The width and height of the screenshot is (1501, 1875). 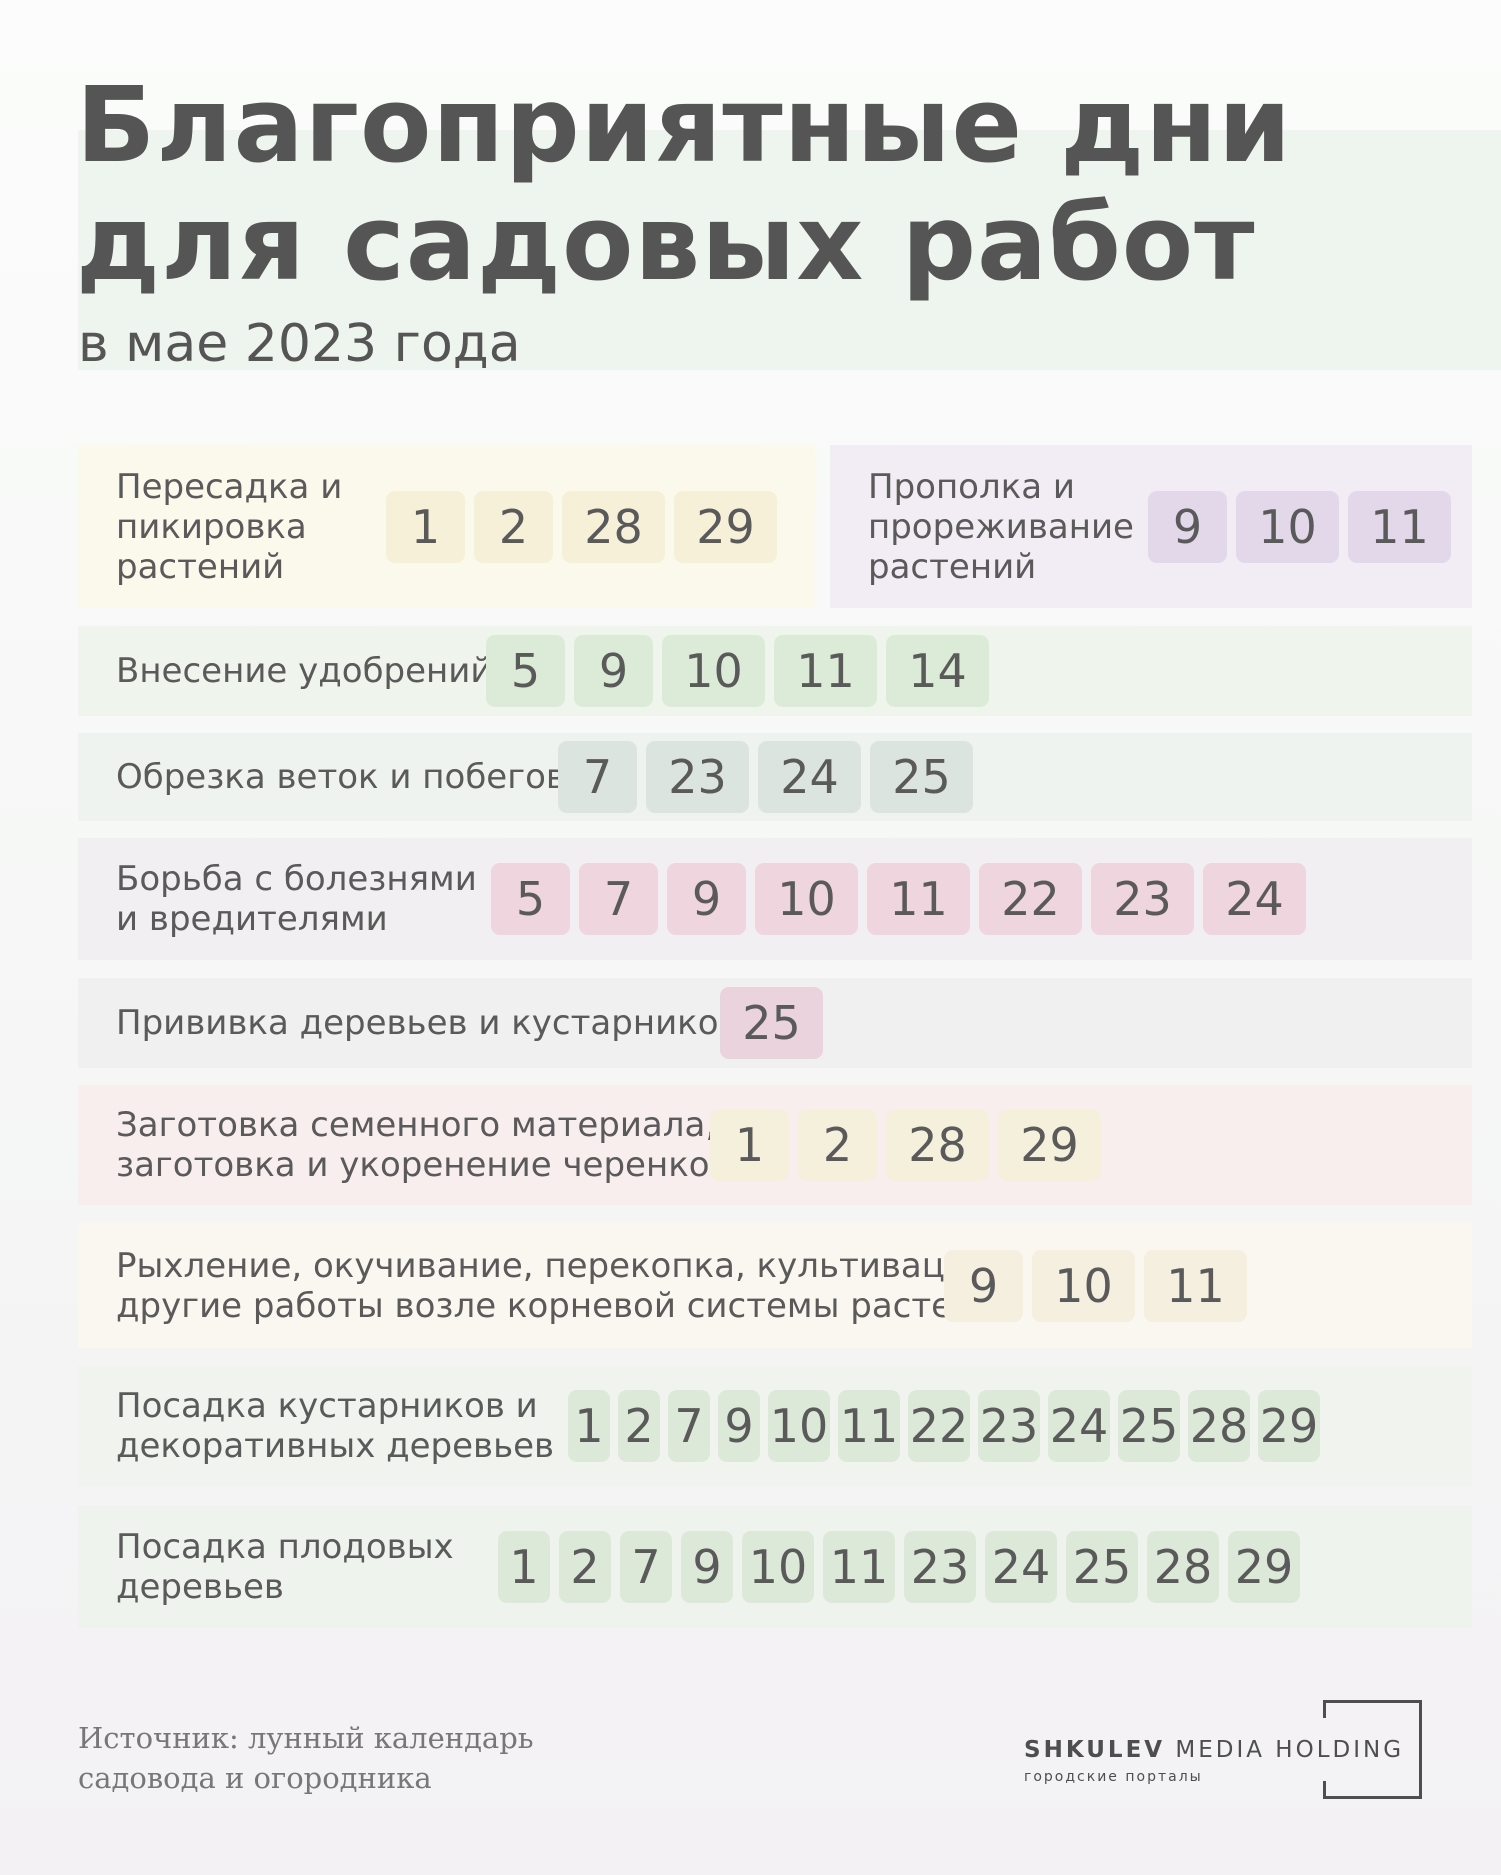 I want to click on task-label-line: заготовка и укоренение черенков, so click(x=423, y=1165).